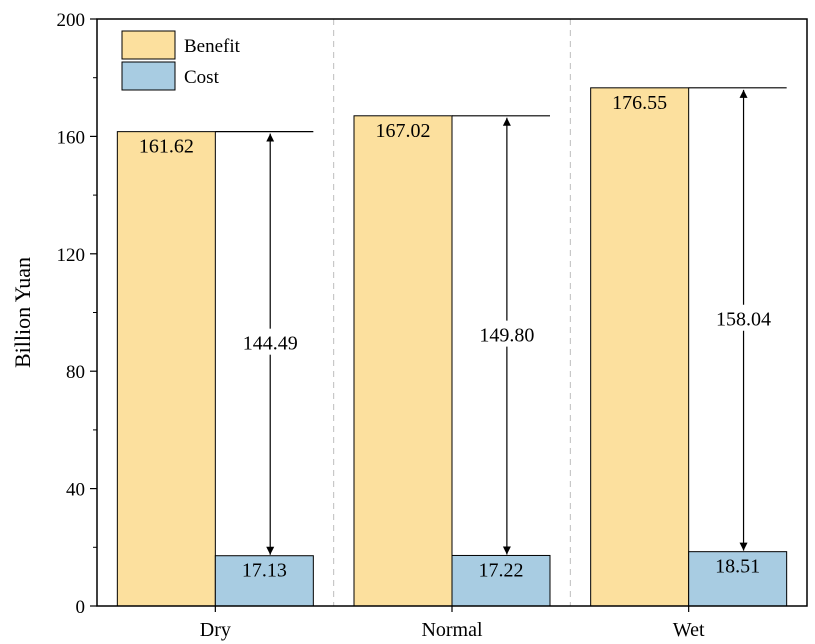 Image resolution: width=815 pixels, height=644 pixels. Describe the element at coordinates (71, 20) in the screenshot. I see `y-tick-label: 200` at that location.